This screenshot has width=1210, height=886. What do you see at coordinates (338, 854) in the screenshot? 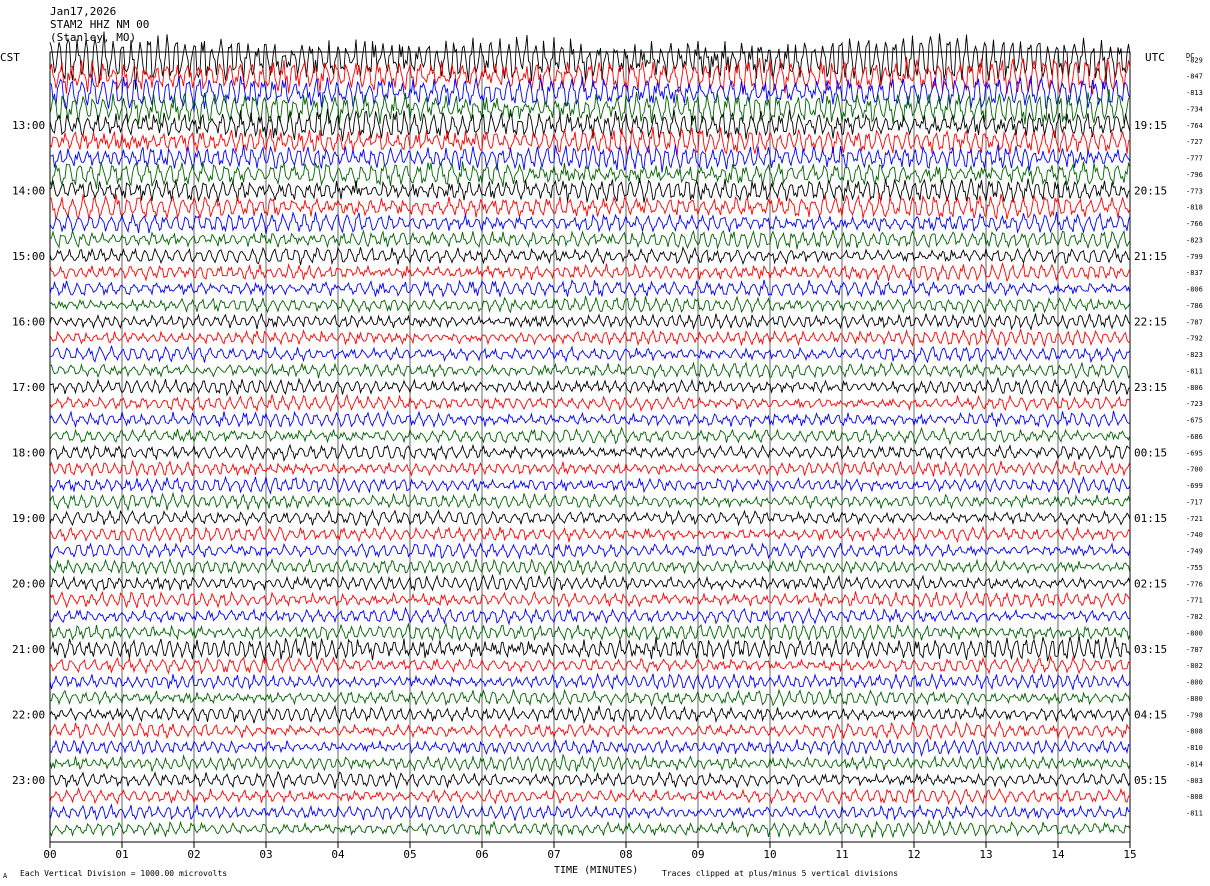
I see `x-tick-label: 04` at bounding box center [338, 854].